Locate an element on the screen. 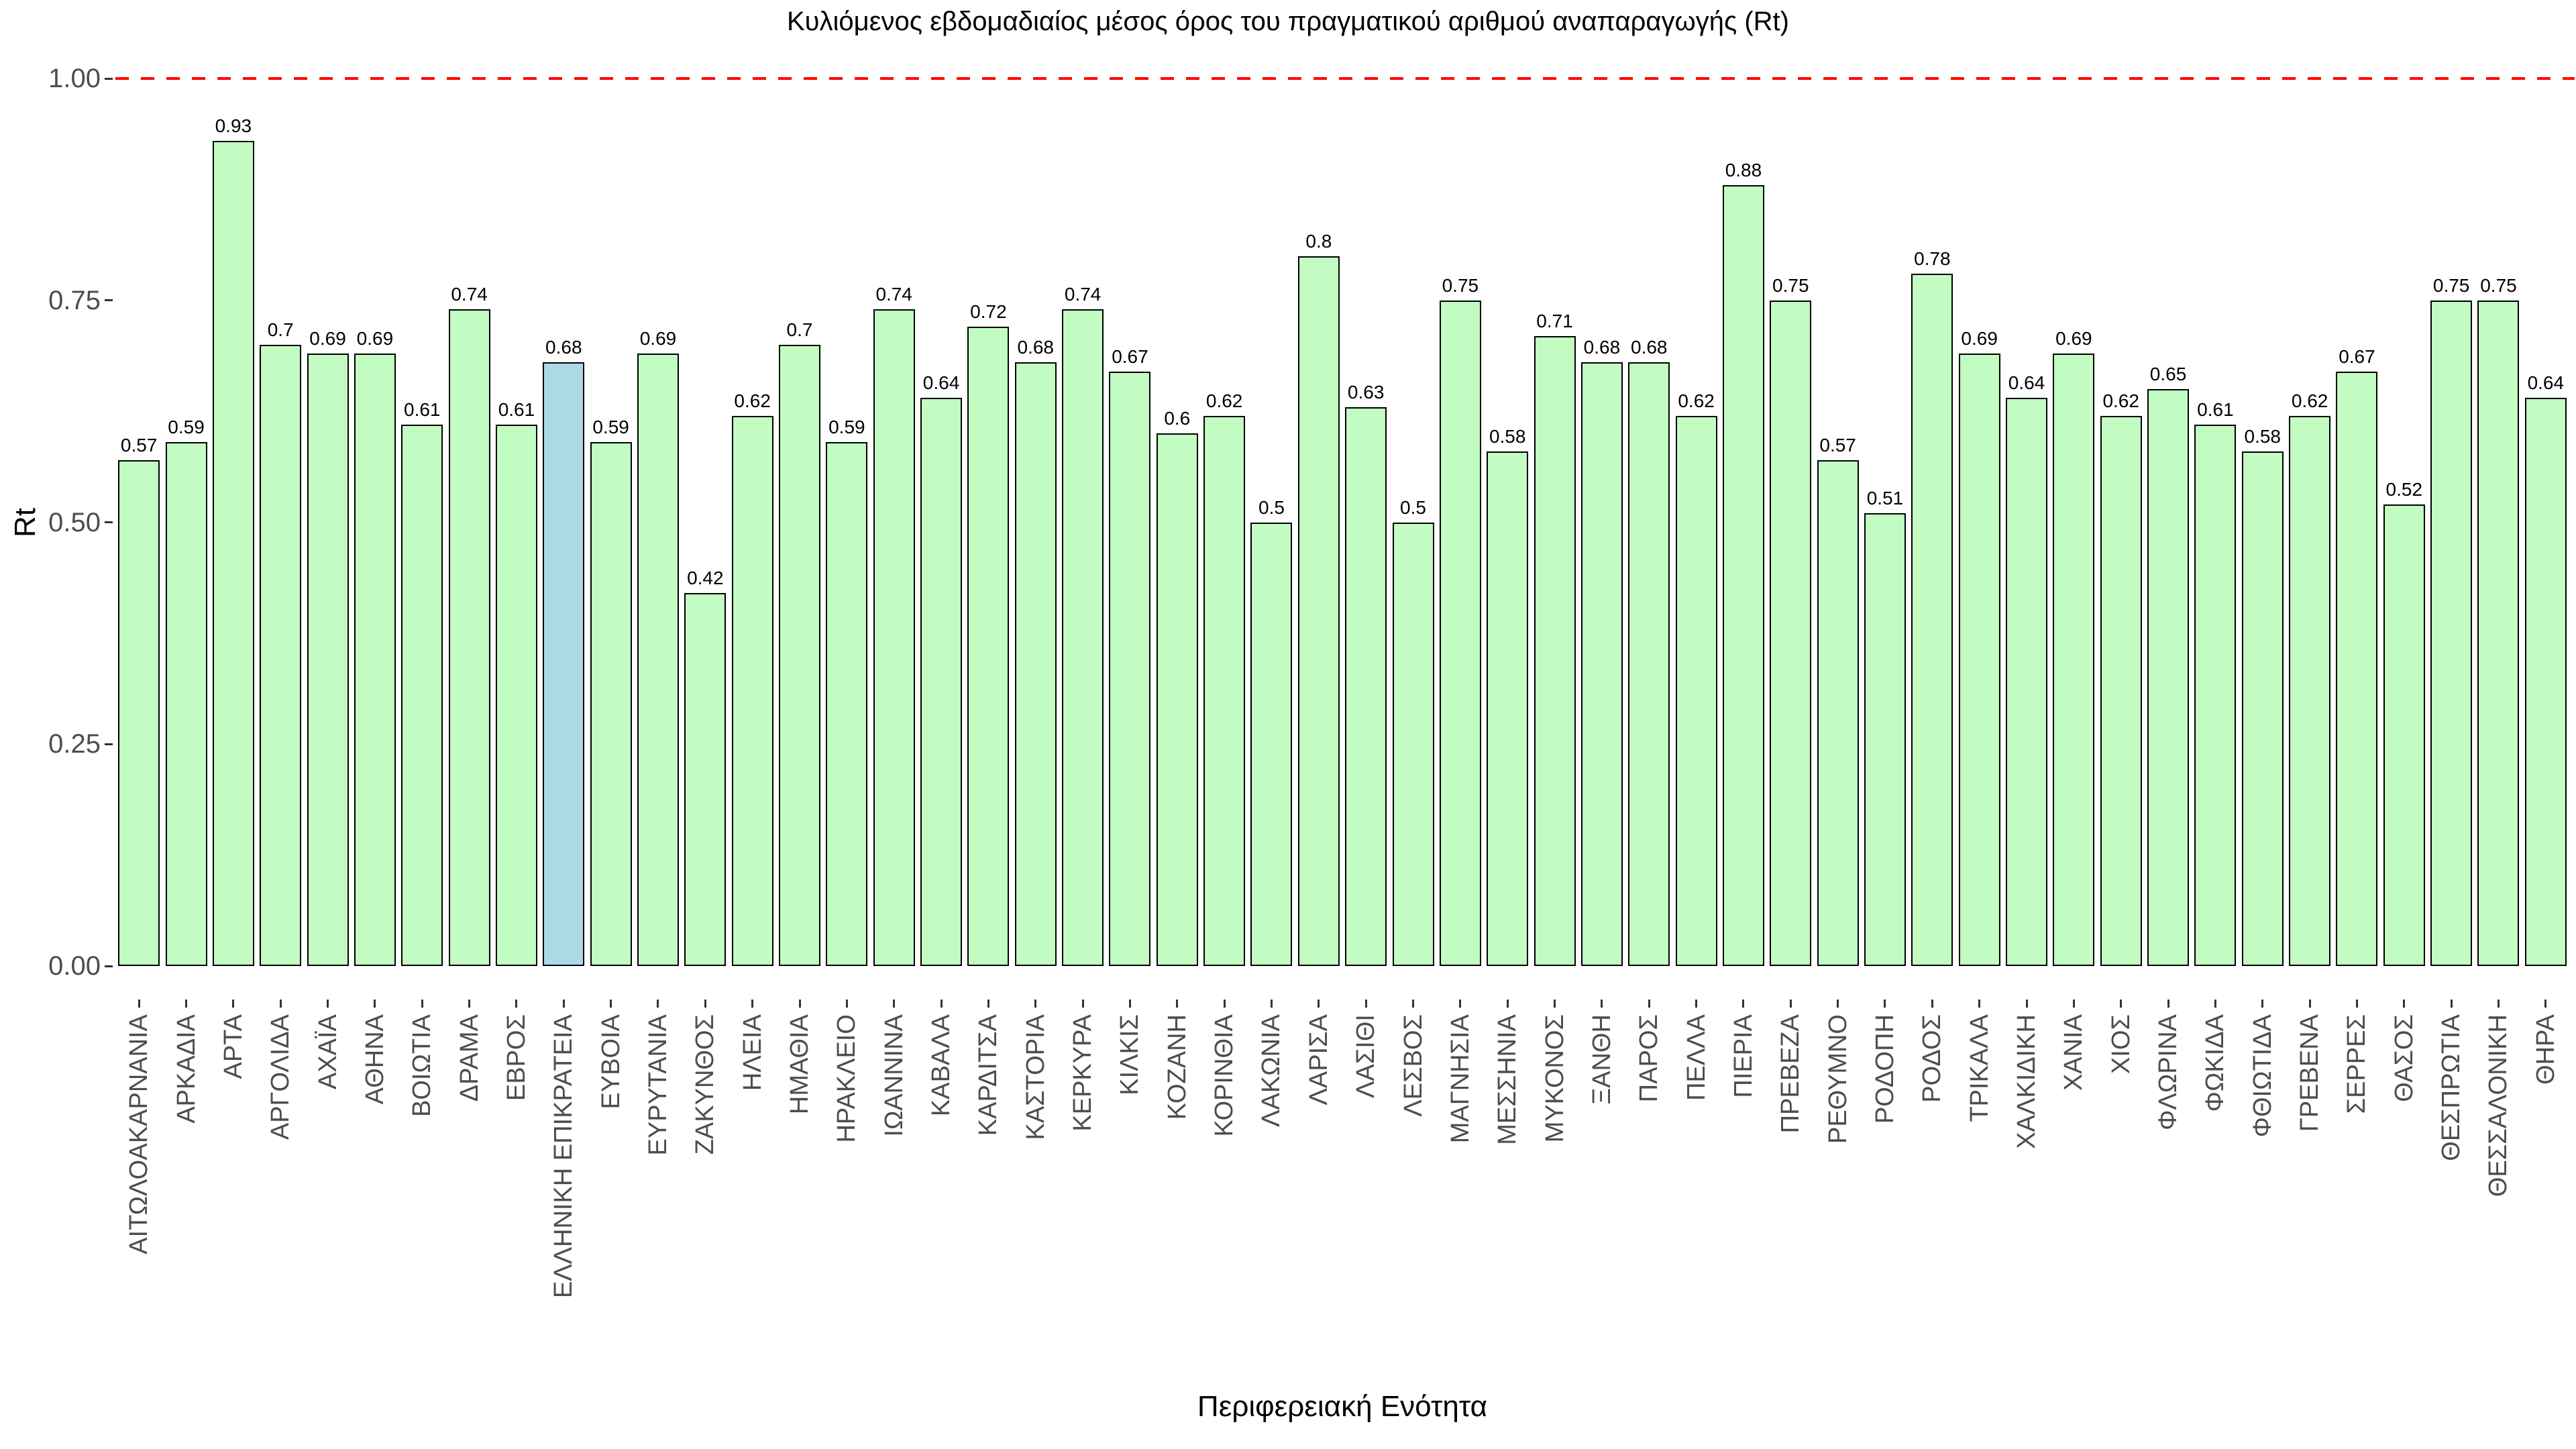 This screenshot has height=1449, width=2576. x-tick-label: ΔΡΑΜΑ is located at coordinates (469, 1058).